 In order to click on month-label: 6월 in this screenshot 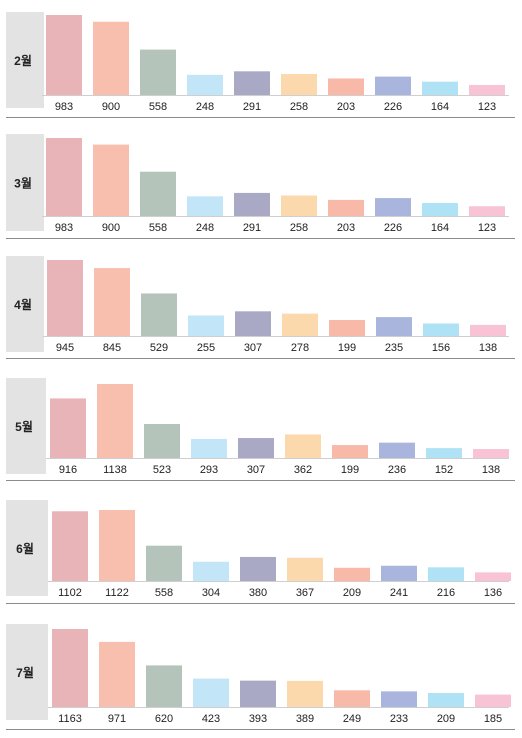, I will do `click(25, 548)`.